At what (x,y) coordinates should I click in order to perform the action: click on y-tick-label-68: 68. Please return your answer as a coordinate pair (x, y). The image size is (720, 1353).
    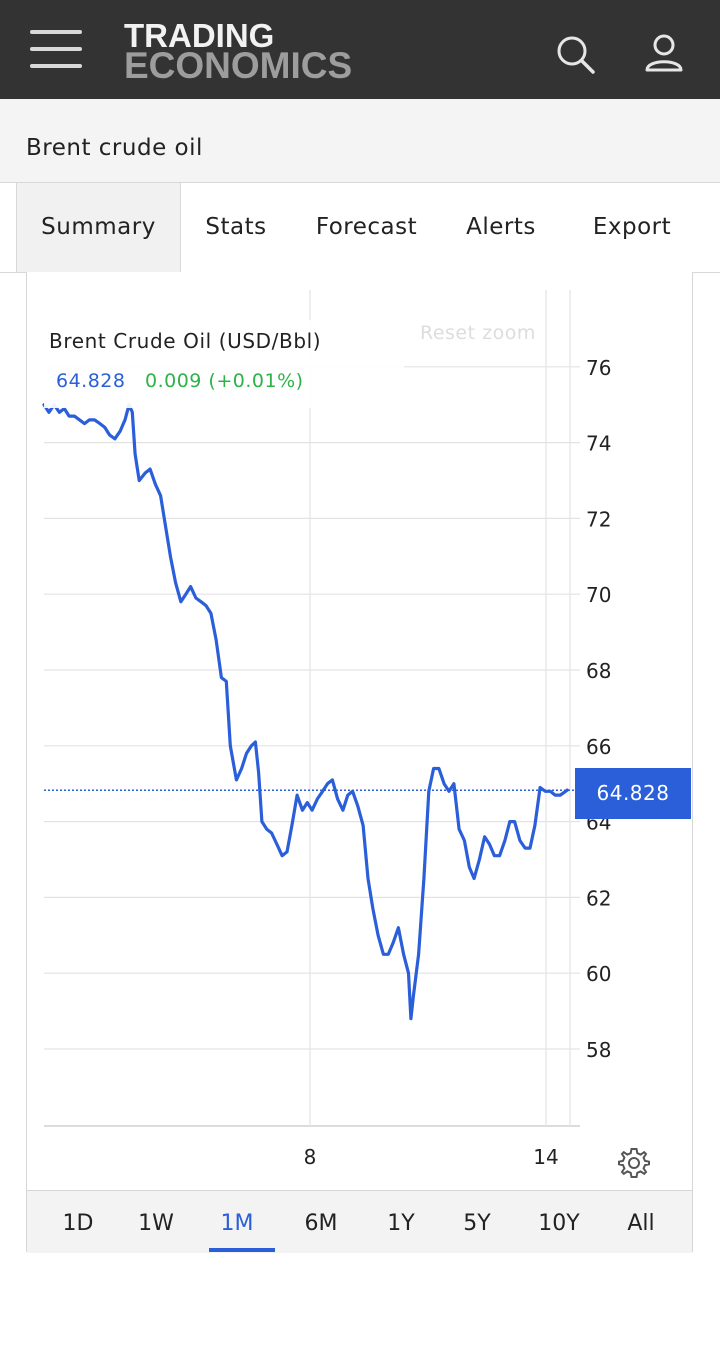
    Looking at the image, I should click on (598, 671).